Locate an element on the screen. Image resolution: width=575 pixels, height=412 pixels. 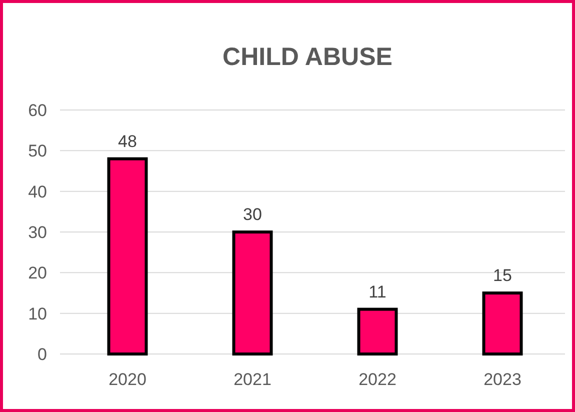
y-tick-label: 10 is located at coordinates (37, 314).